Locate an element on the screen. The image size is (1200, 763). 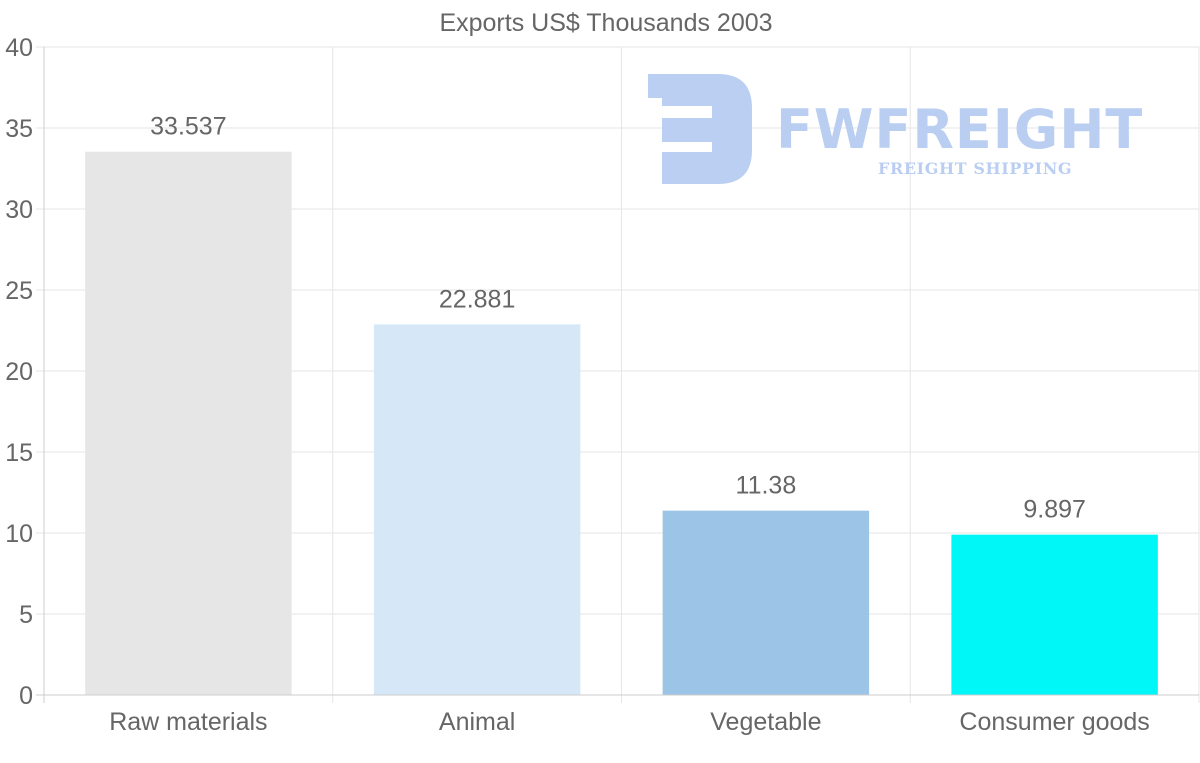
x-tick-label: Animal is located at coordinates (477, 722).